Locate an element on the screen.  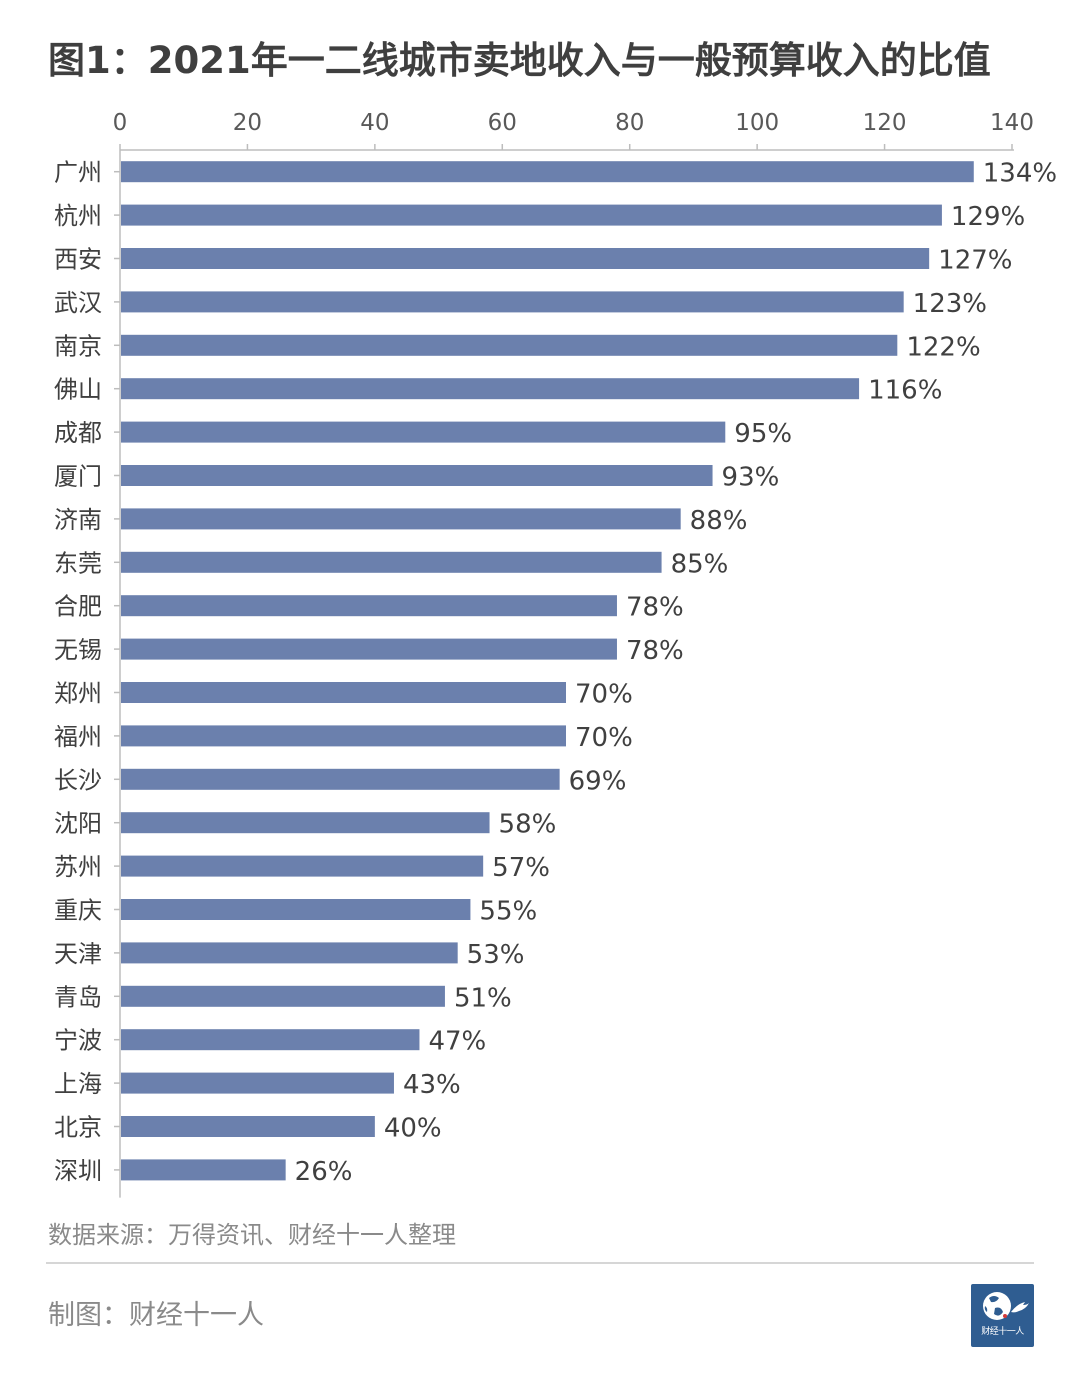
data-label: 88% is located at coordinates (719, 521).